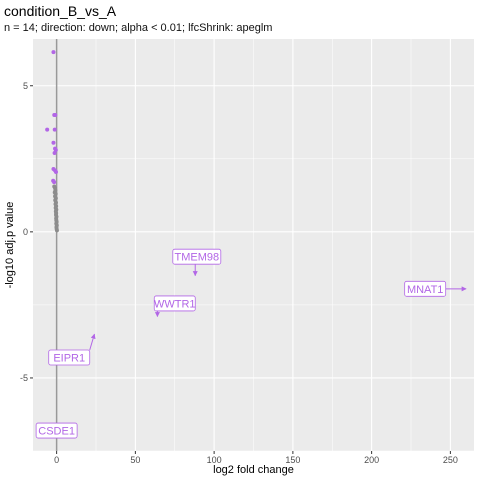  Describe the element at coordinates (450, 460) in the screenshot. I see `x-tick-label: 250` at that location.